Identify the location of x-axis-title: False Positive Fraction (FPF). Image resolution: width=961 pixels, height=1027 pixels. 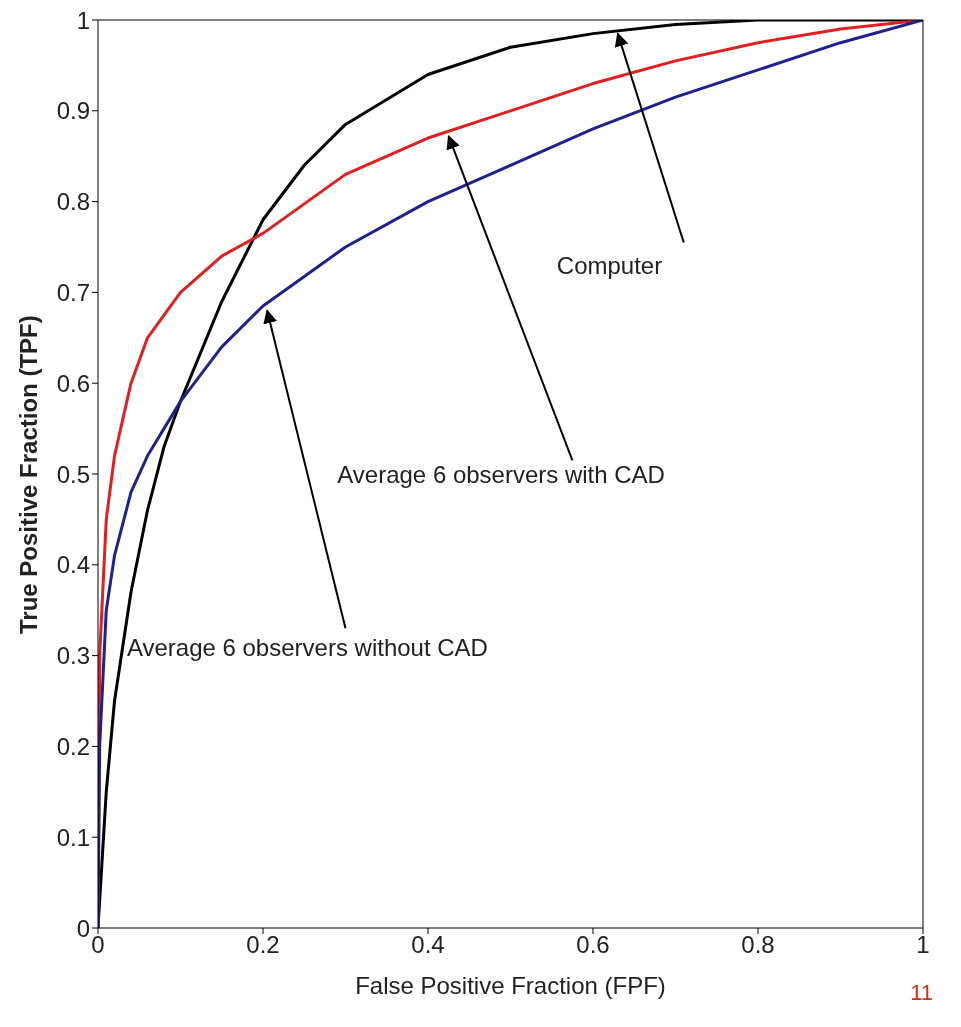
(510, 985).